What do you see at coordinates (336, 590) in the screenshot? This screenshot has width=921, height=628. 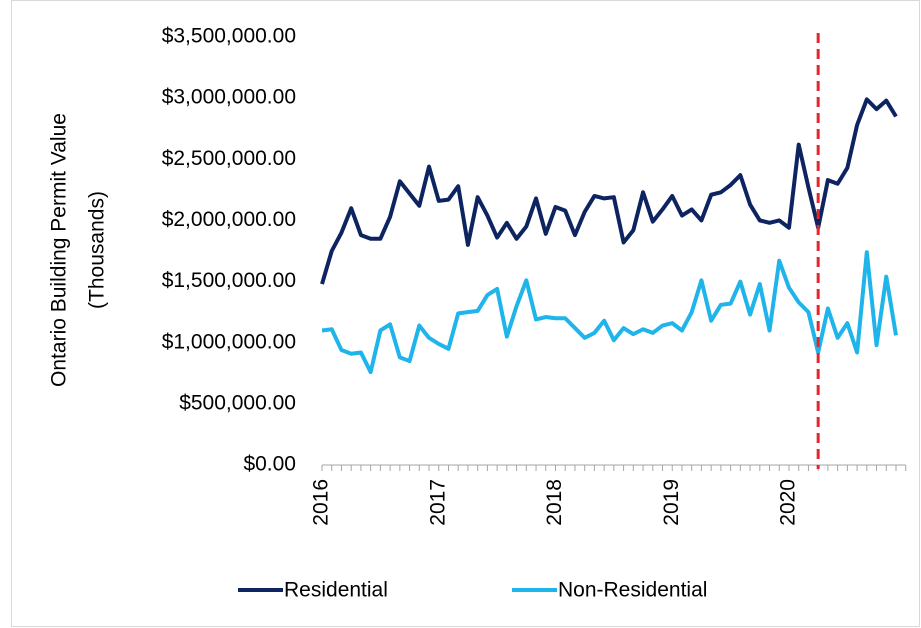 I see `legend-label: Residential` at bounding box center [336, 590].